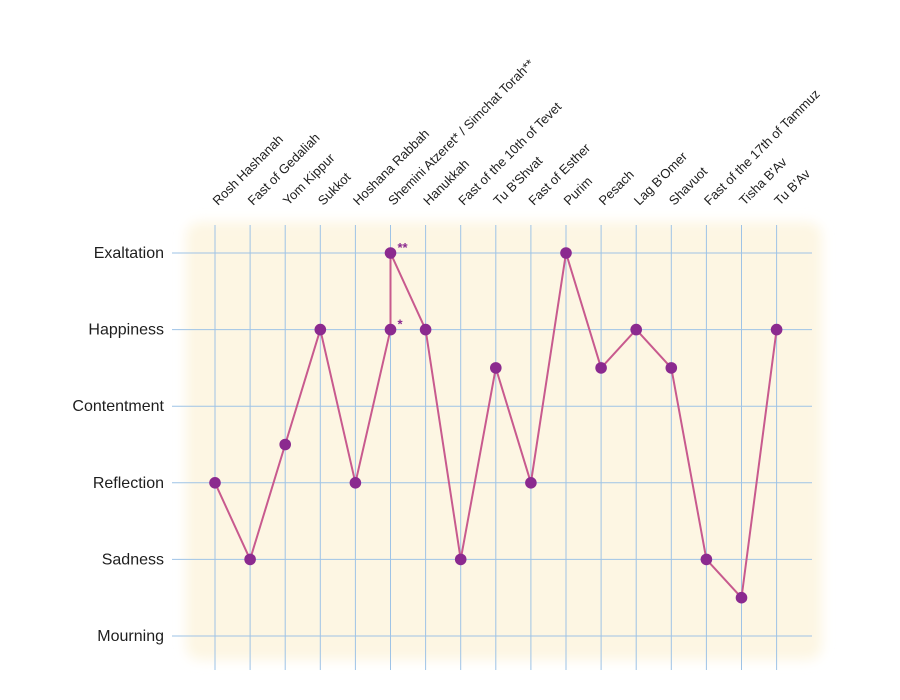 The image size is (900, 700). I want to click on y-tick-label: Happiness, so click(126, 330).